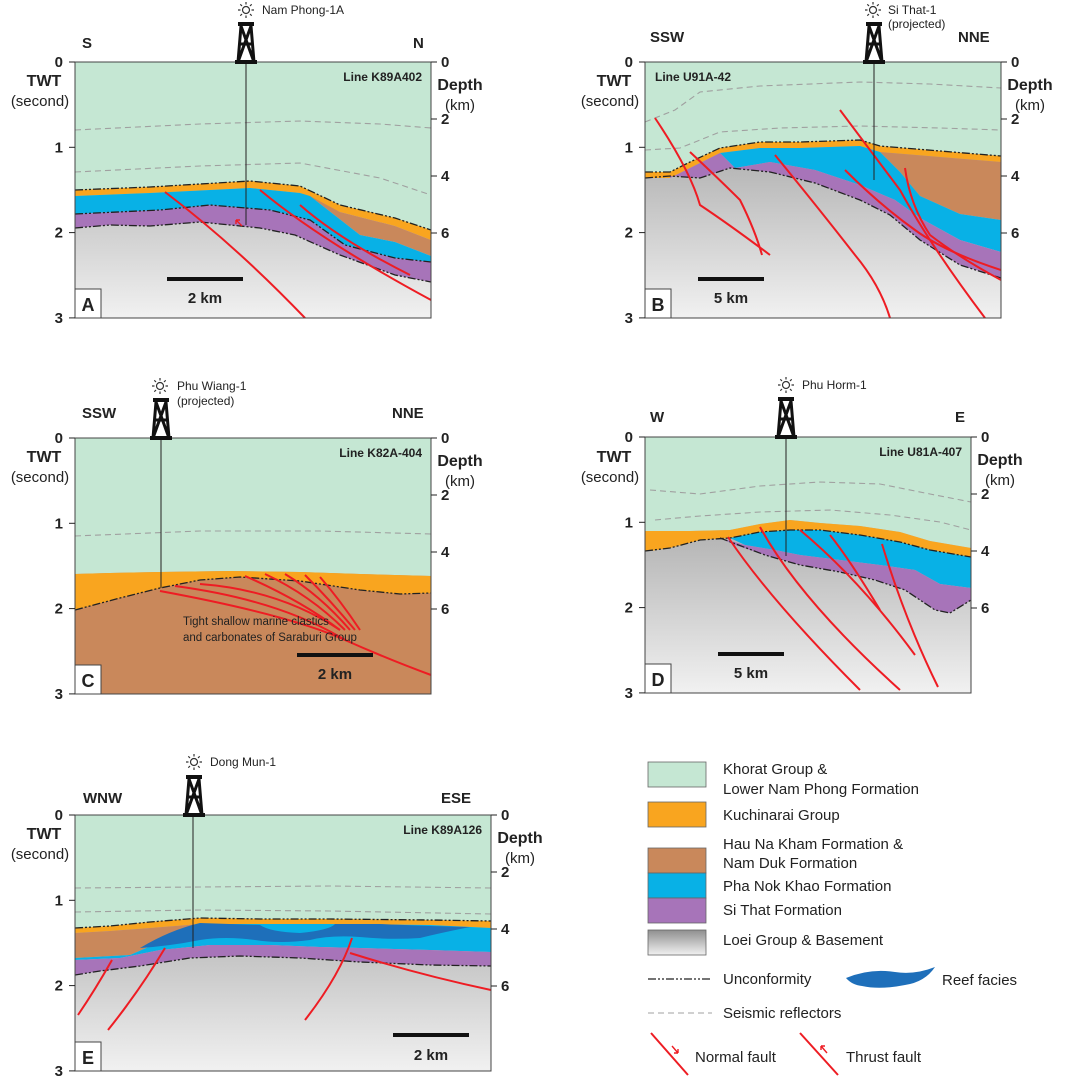 The width and height of the screenshot is (1065, 1085). I want to click on legend-normal-fault-arrow, so click(675, 1049).